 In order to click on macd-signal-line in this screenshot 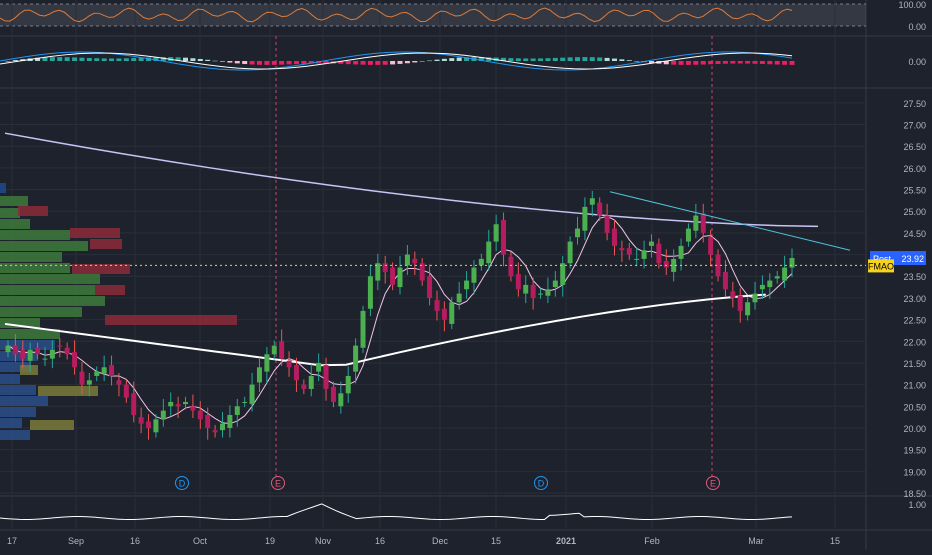, I will do `click(396, 61)`.